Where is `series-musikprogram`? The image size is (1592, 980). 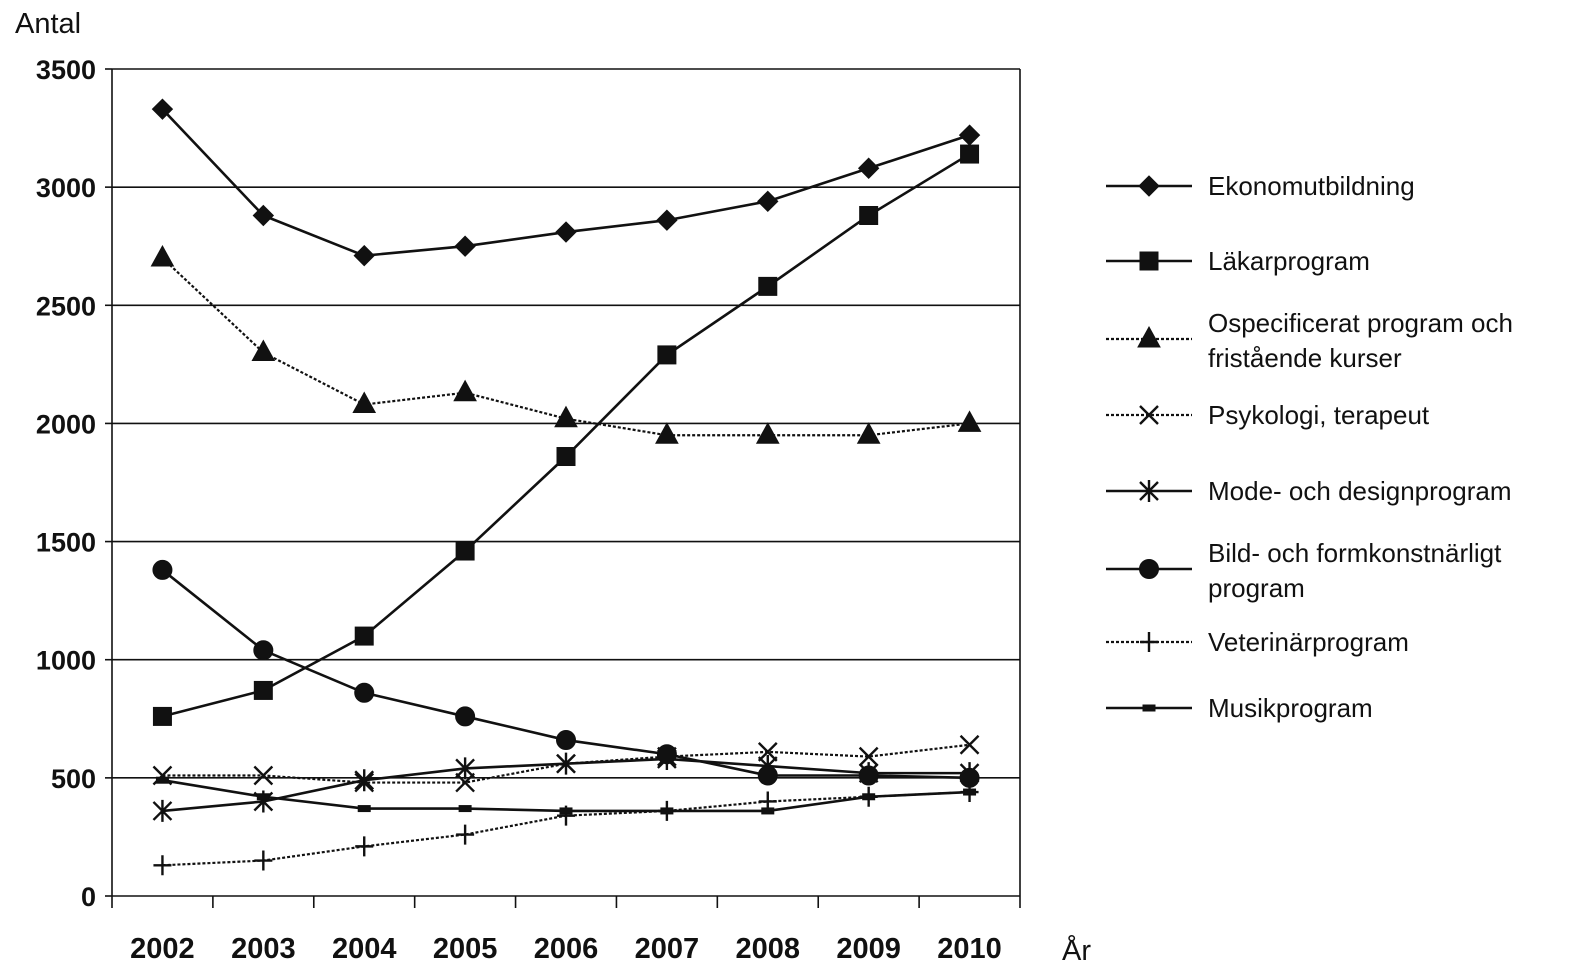
series-musikprogram is located at coordinates (566, 795).